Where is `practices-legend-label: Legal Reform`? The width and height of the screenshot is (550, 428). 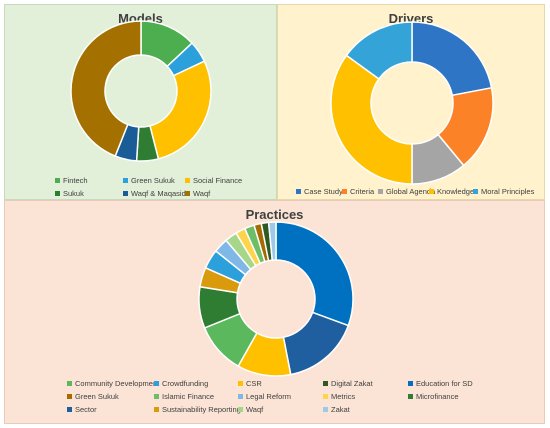
practices-legend-label: Legal Reform is located at coordinates (269, 396).